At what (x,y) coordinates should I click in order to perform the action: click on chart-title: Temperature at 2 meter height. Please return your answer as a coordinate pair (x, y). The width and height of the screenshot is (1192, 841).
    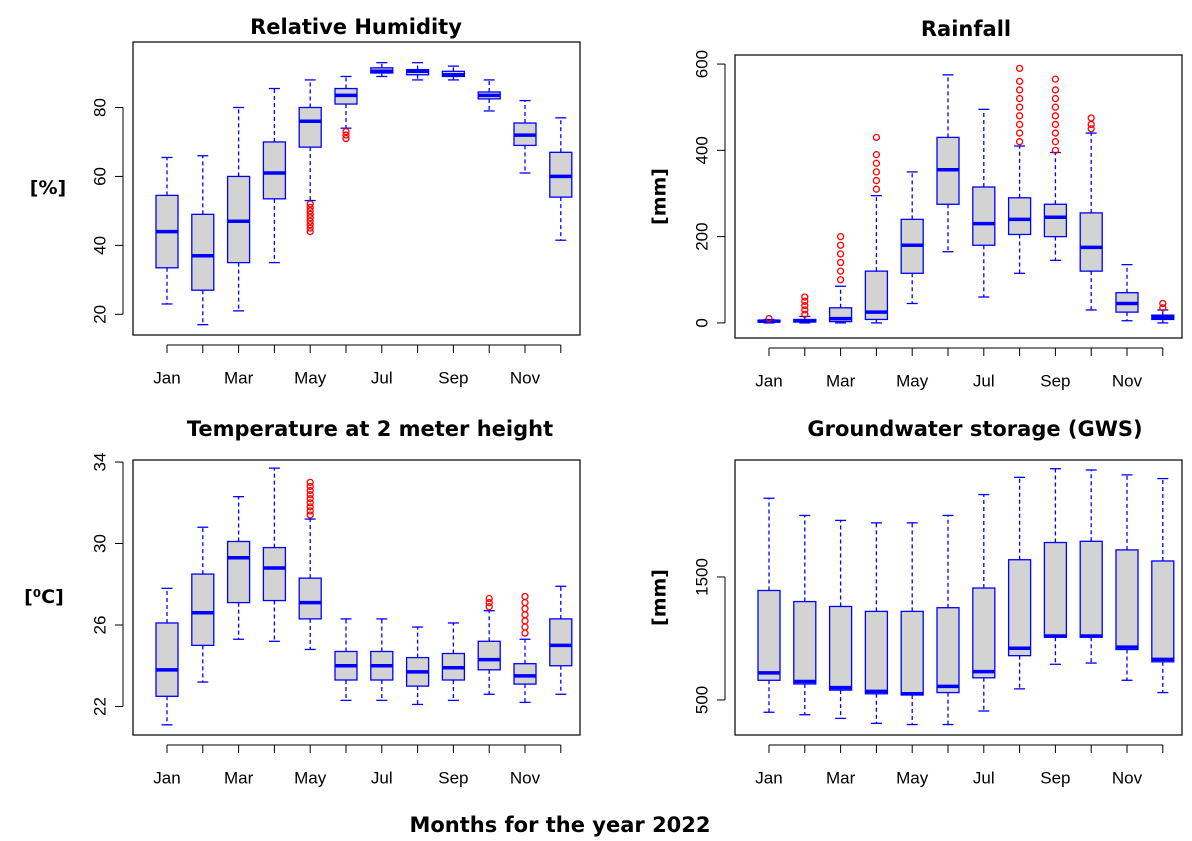
    Looking at the image, I should click on (370, 429).